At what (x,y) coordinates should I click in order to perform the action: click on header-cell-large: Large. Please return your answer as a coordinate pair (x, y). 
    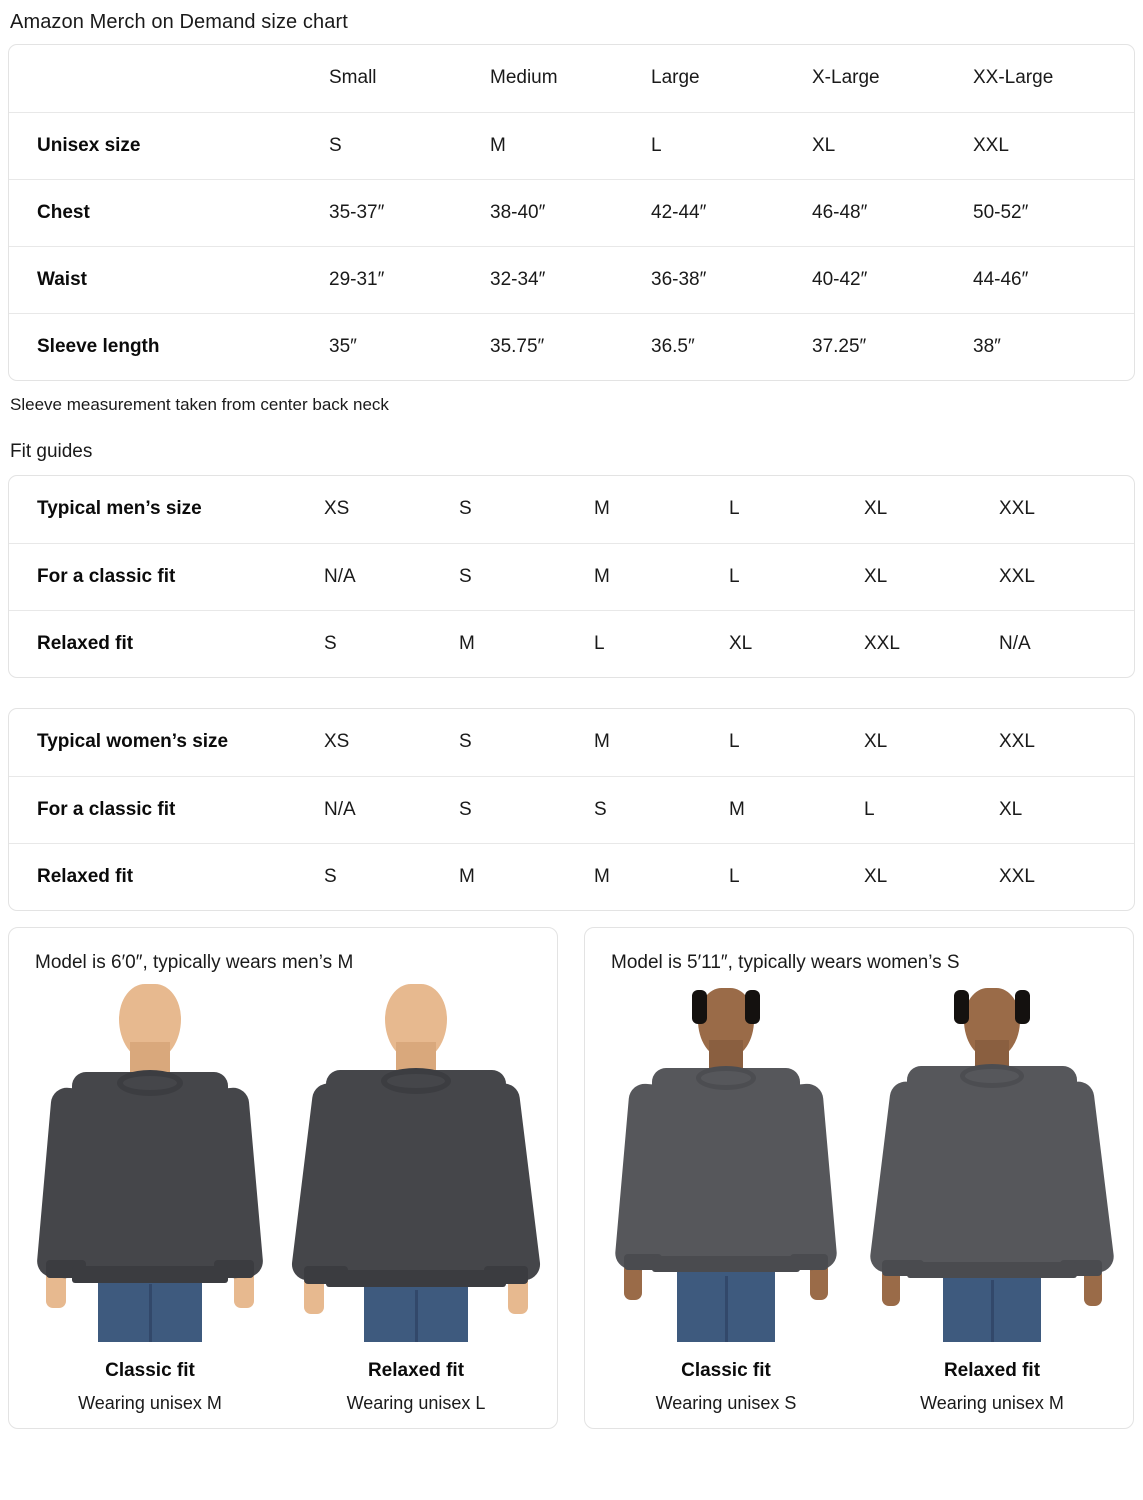
    Looking at the image, I should click on (675, 78).